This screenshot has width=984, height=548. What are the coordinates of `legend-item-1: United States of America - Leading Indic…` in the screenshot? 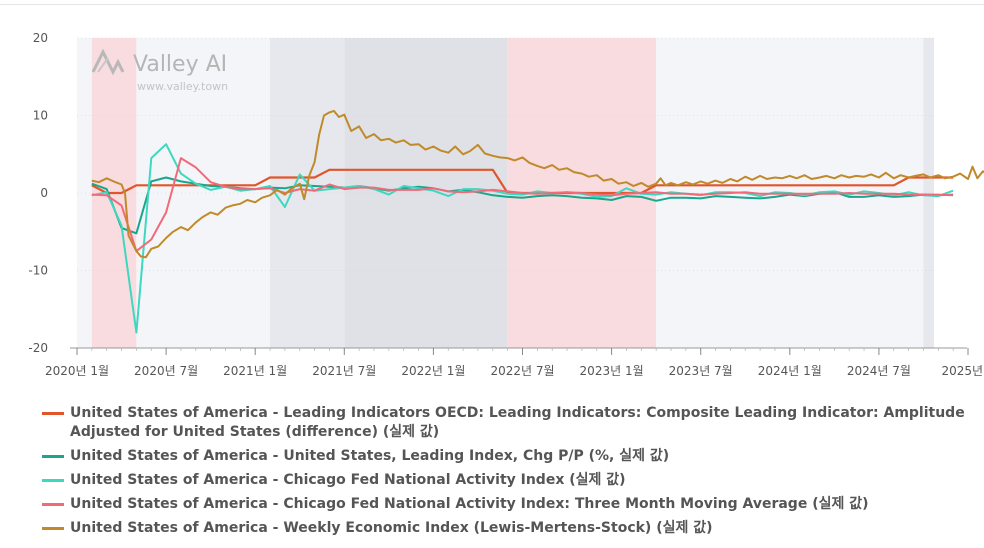 It's located at (507, 423).